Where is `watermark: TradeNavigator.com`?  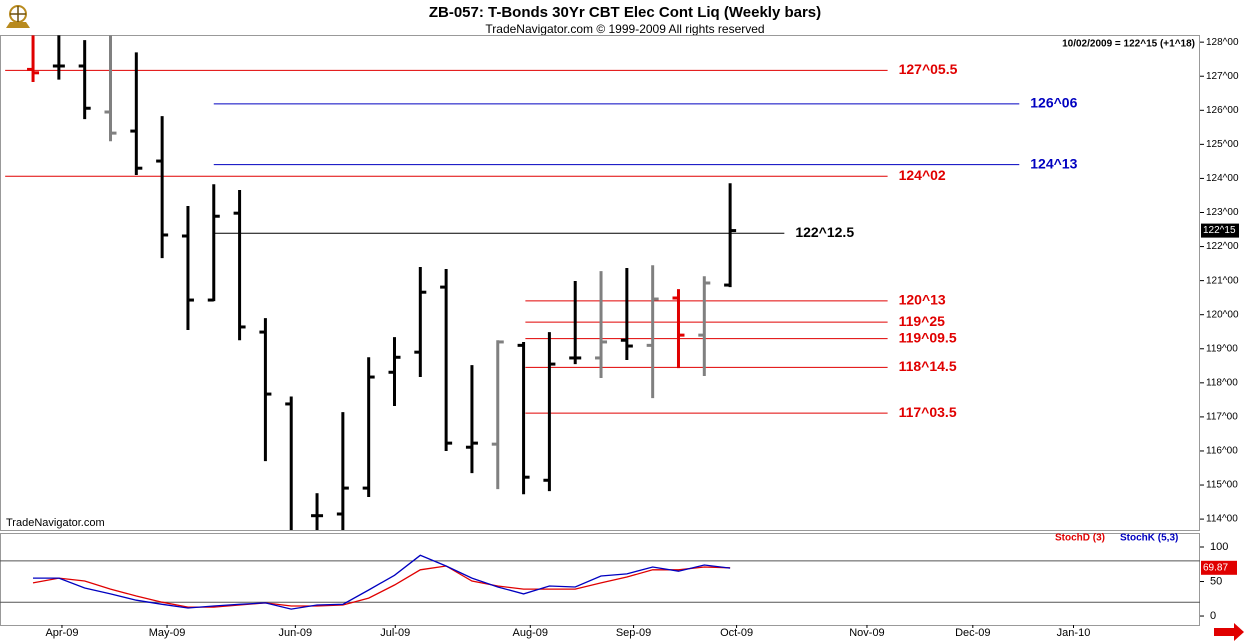 watermark: TradeNavigator.com is located at coordinates (55, 523).